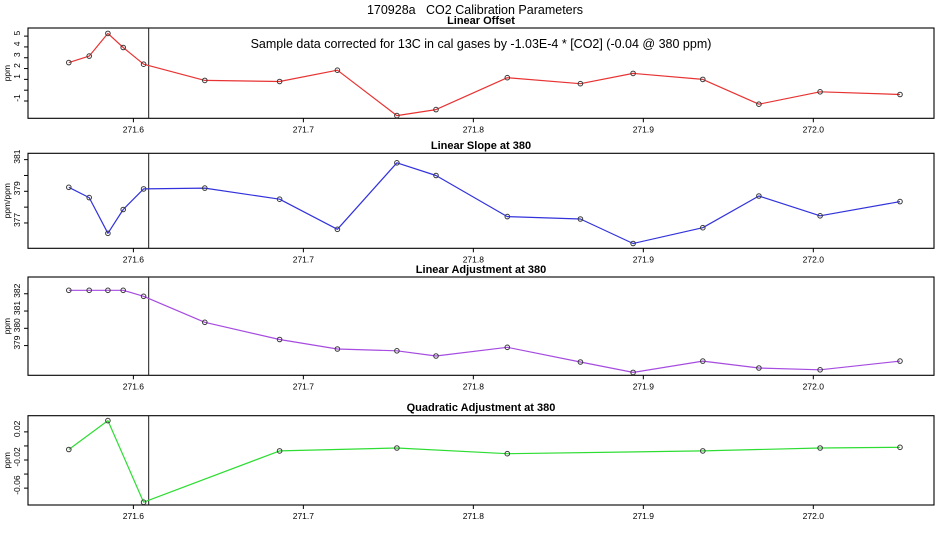  Describe the element at coordinates (481, 269) in the screenshot. I see `panel-title-linear-adjustment: Linear Adjustment at 380` at that location.